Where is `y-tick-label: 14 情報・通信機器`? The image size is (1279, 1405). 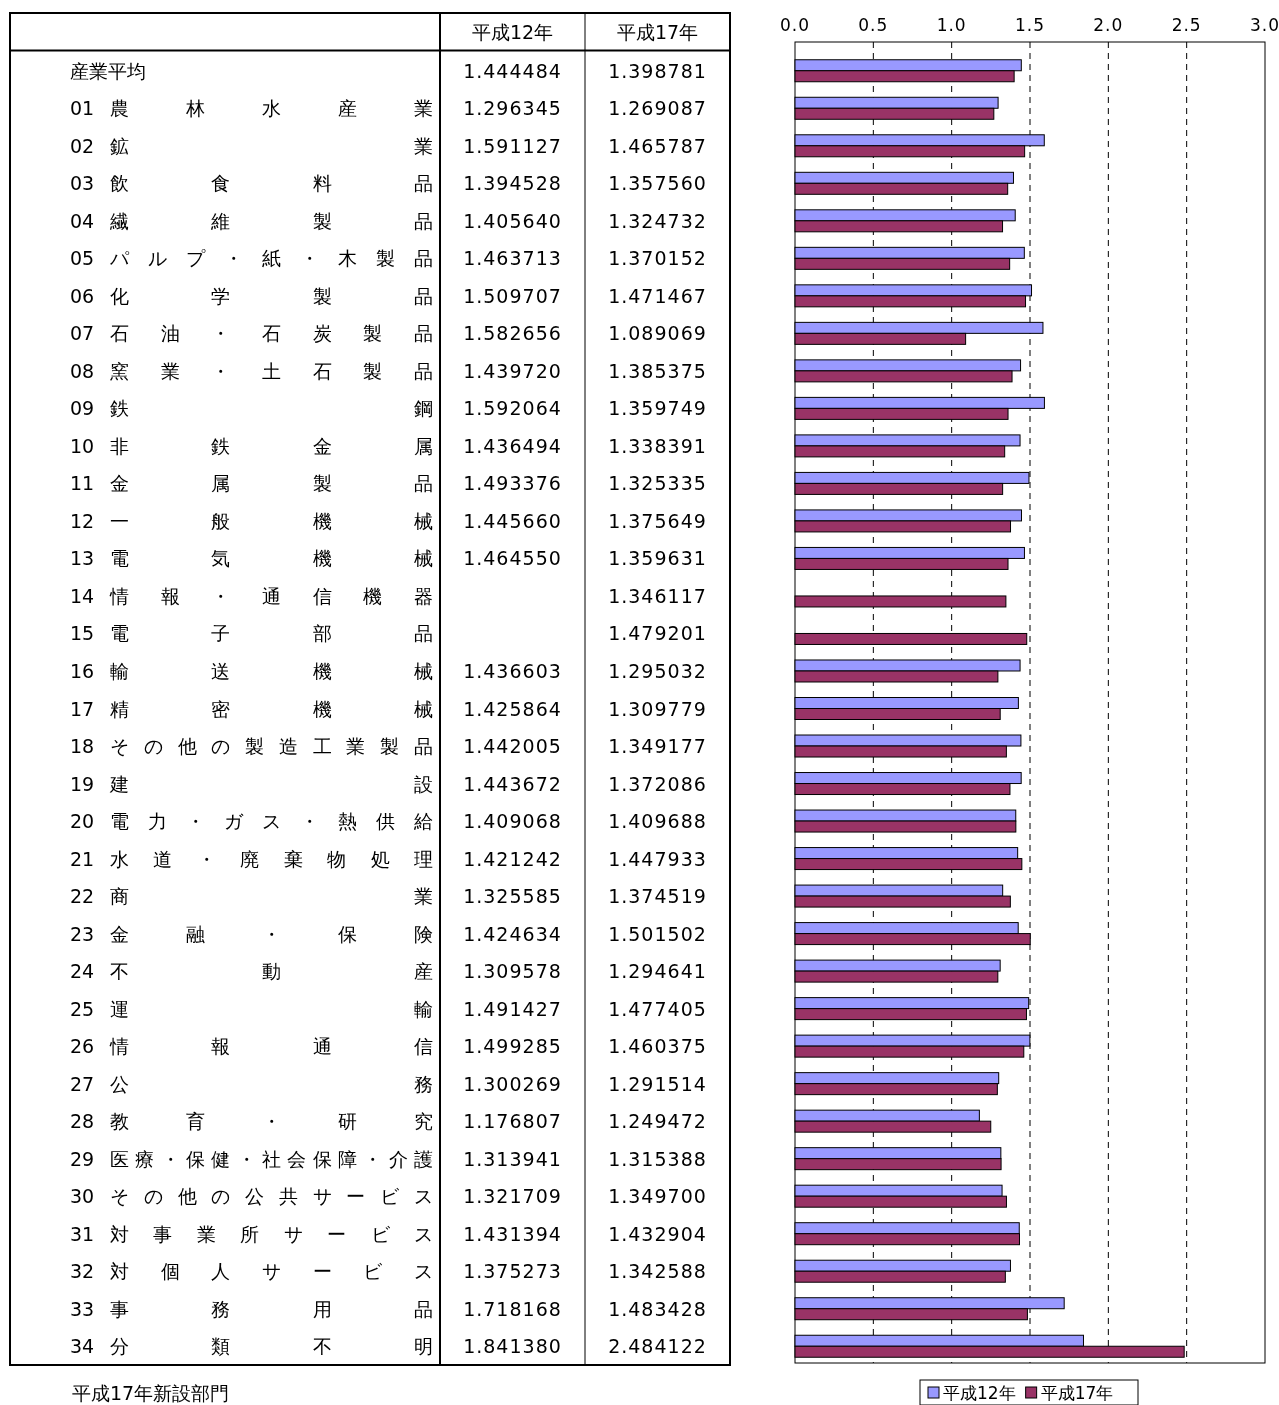 y-tick-label: 14 情報・通信機器 is located at coordinates (251, 595).